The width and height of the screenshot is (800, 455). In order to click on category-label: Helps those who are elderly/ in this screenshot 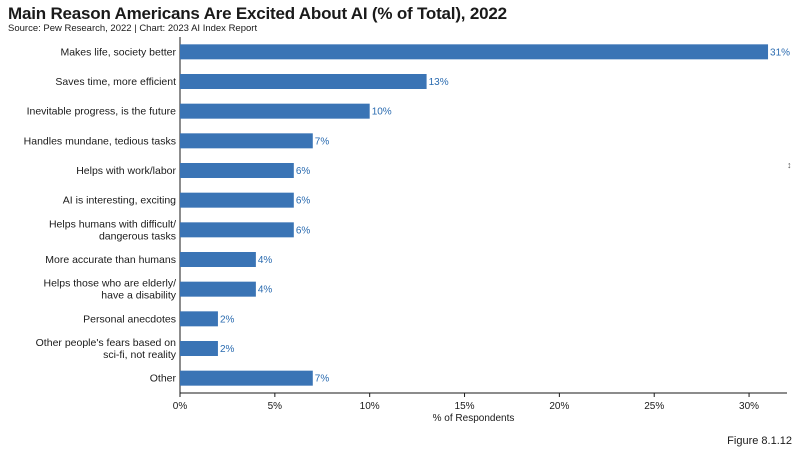, I will do `click(110, 284)`.